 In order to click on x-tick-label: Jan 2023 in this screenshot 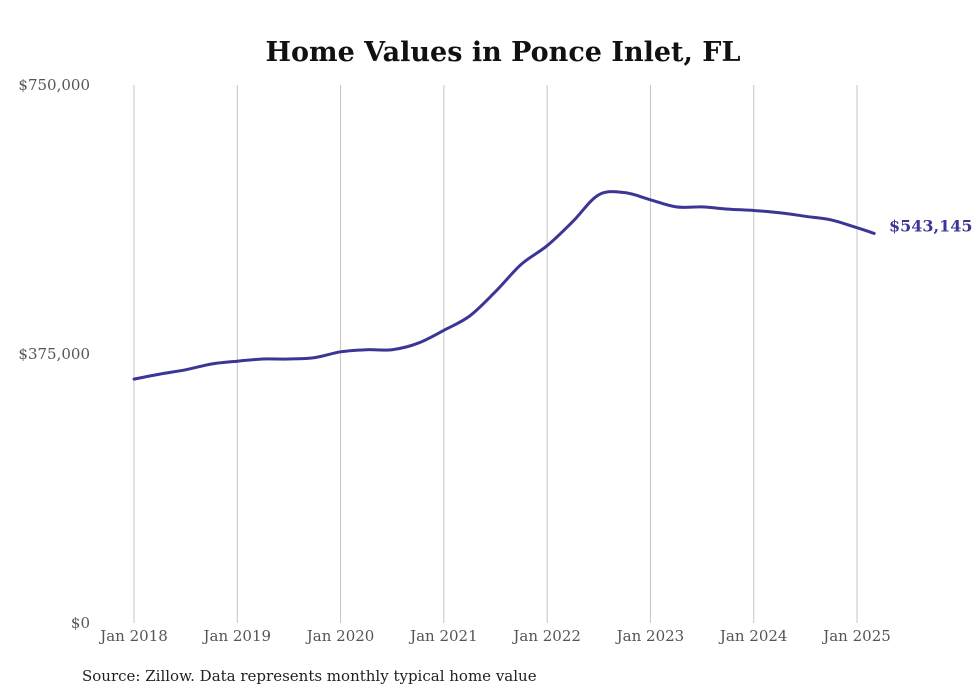, I will do `click(650, 636)`.